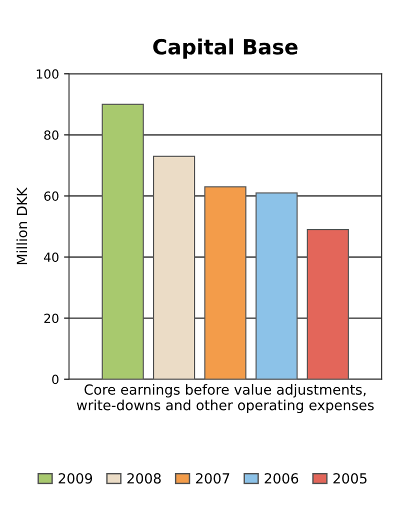 The height and width of the screenshot is (509, 406). Describe the element at coordinates (47, 74) in the screenshot. I see `y-tick-label: 100` at that location.